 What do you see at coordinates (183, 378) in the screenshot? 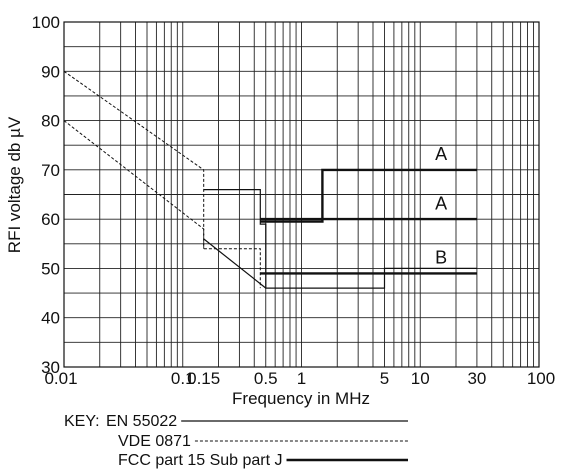
I see `x-tick-label: 0.1` at bounding box center [183, 378].